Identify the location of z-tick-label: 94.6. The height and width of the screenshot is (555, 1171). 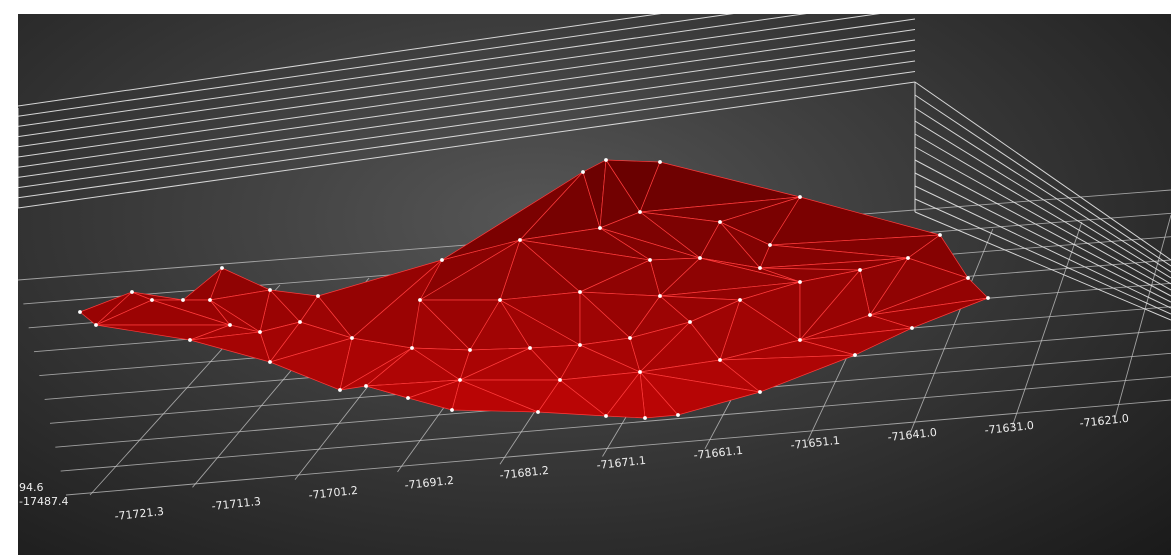
(31, 487).